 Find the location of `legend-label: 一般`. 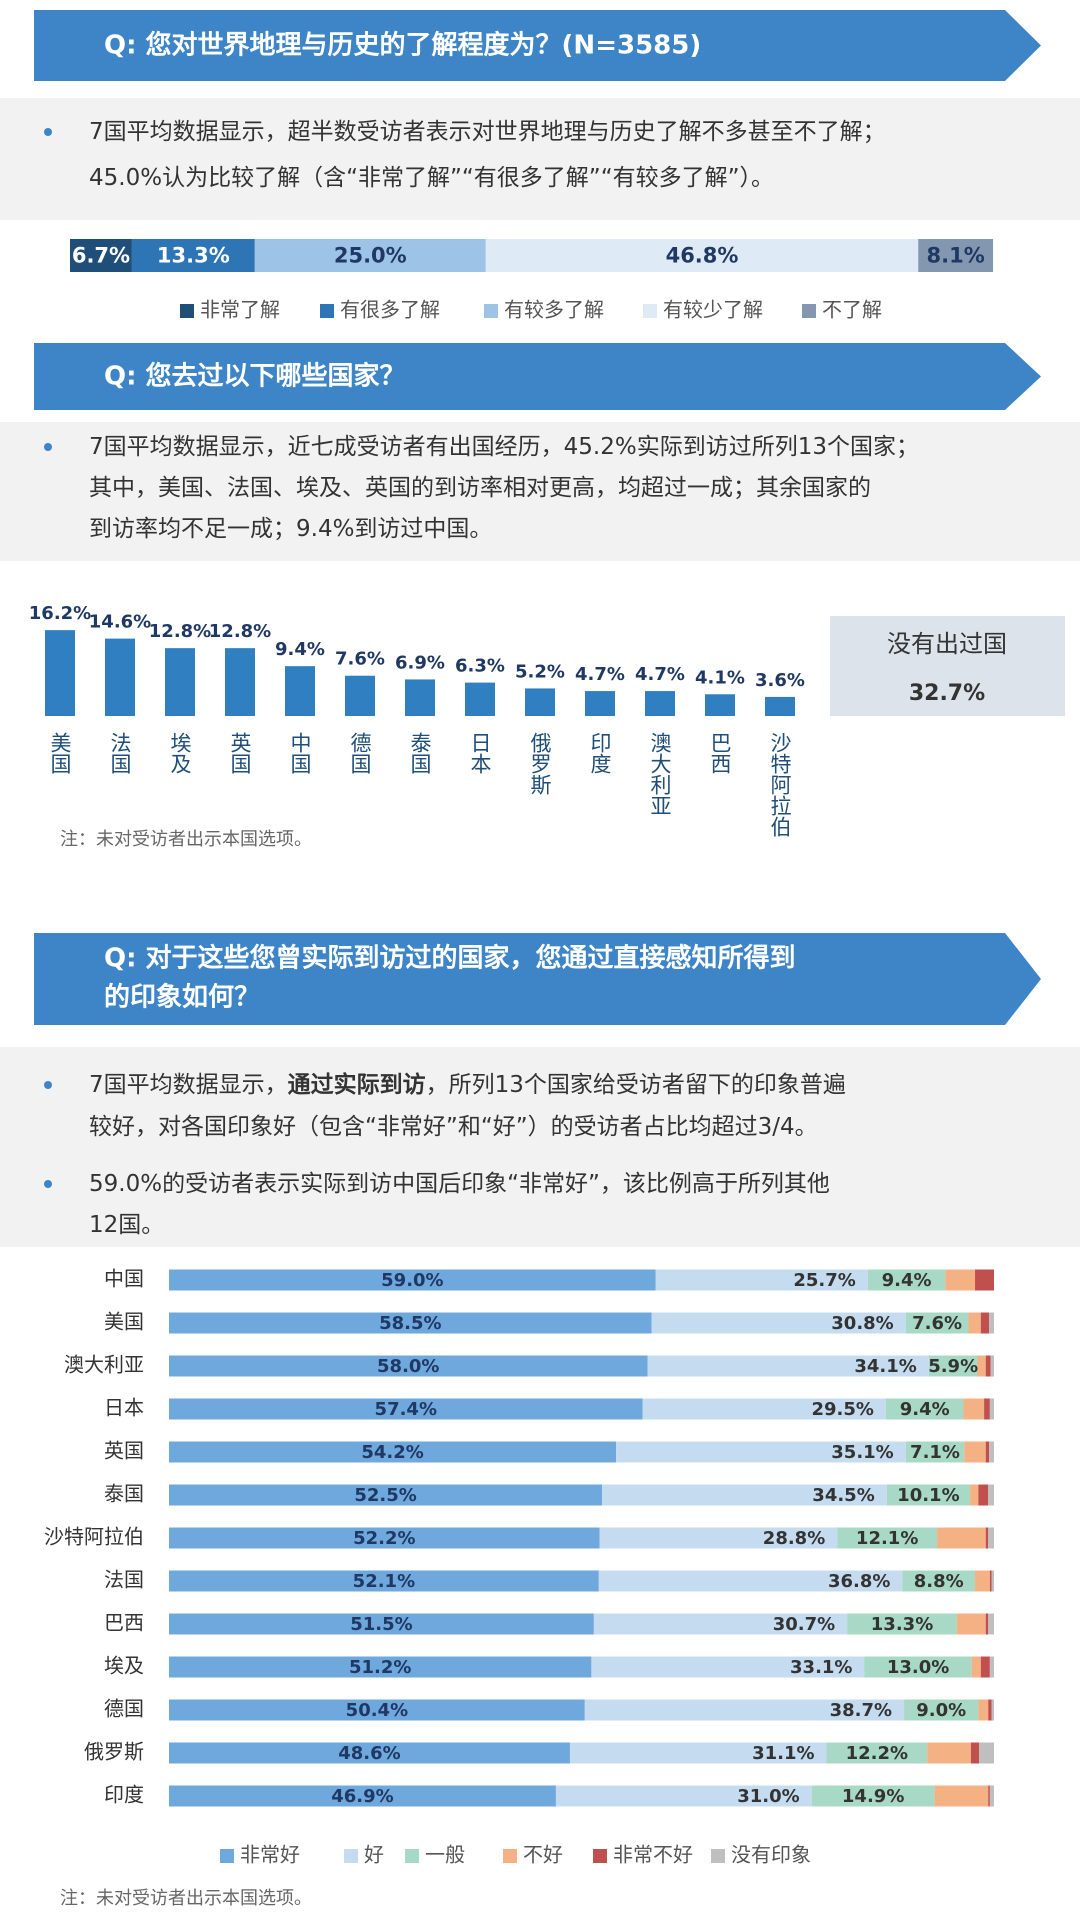

legend-label: 一般 is located at coordinates (445, 1855).